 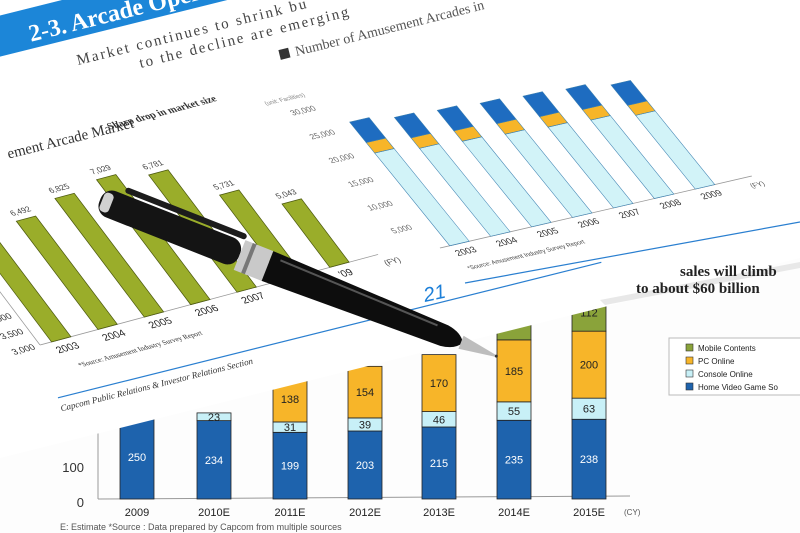 What do you see at coordinates (249, 259) in the screenshot?
I see `pen-ring-groove` at bounding box center [249, 259].